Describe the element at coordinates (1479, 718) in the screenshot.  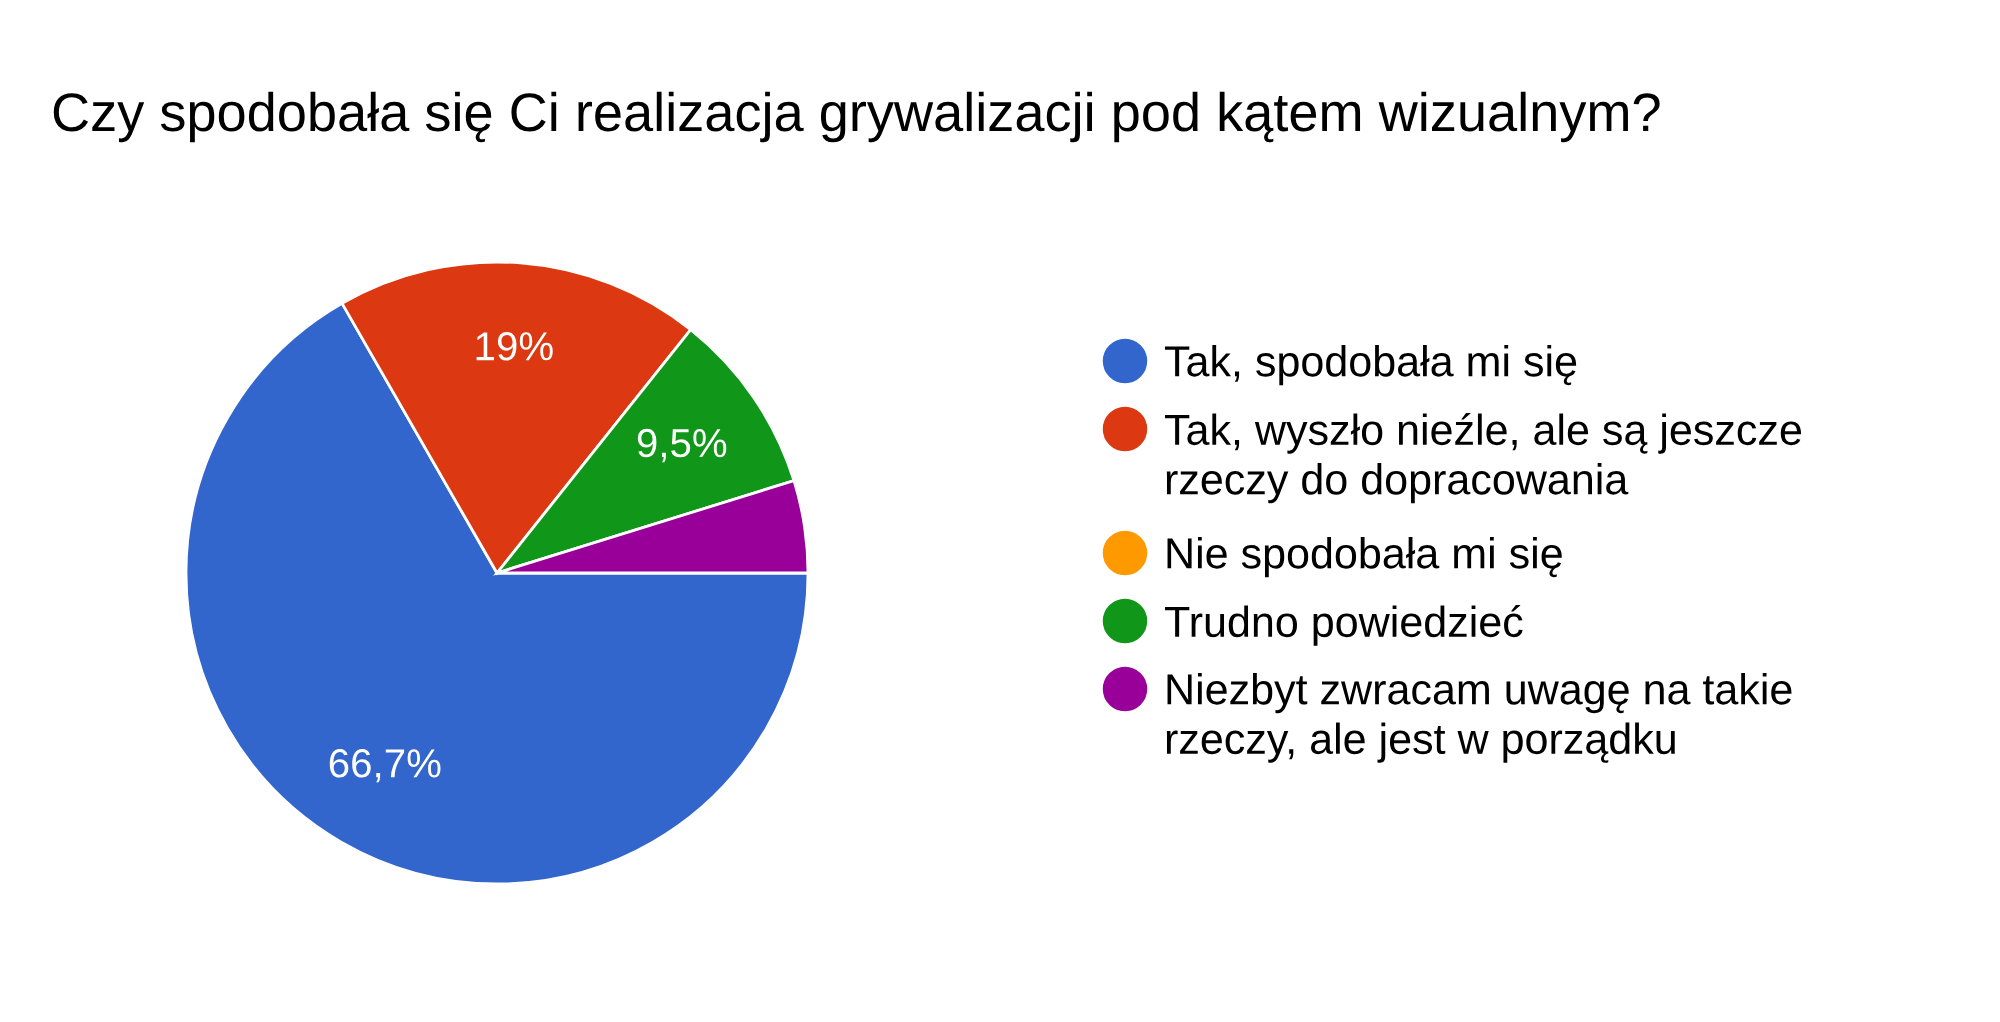
I see `legend-label: Niezbyt zwracam uwagę na takie rzeczy, ale jest w porządku` at that location.